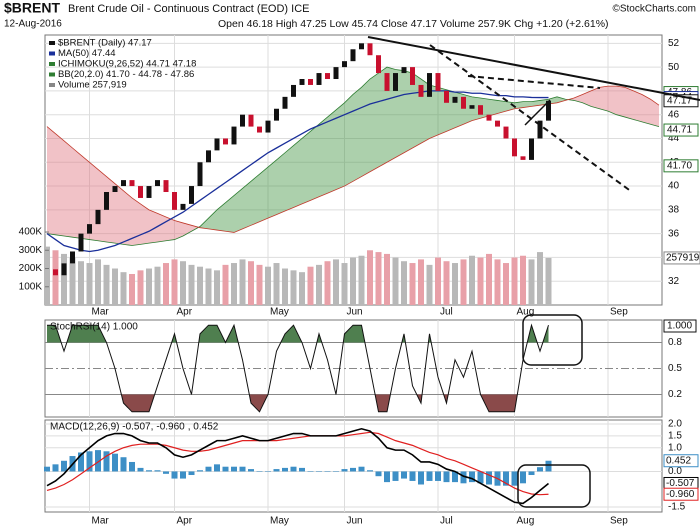  I want to click on trend-line, so click(533, 68).